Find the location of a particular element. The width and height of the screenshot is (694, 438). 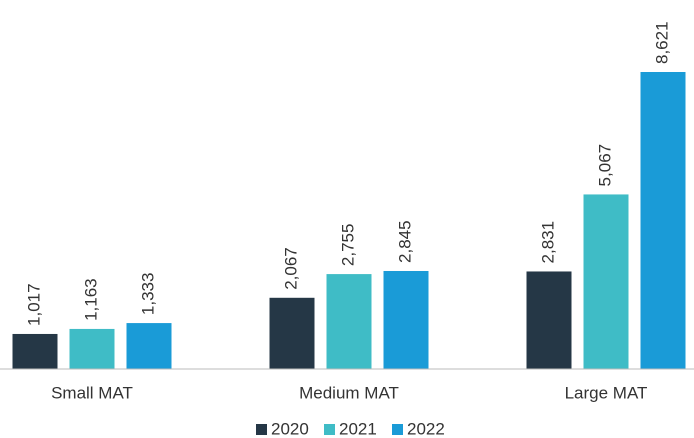

x-tick-label: Medium MAT is located at coordinates (349, 392).